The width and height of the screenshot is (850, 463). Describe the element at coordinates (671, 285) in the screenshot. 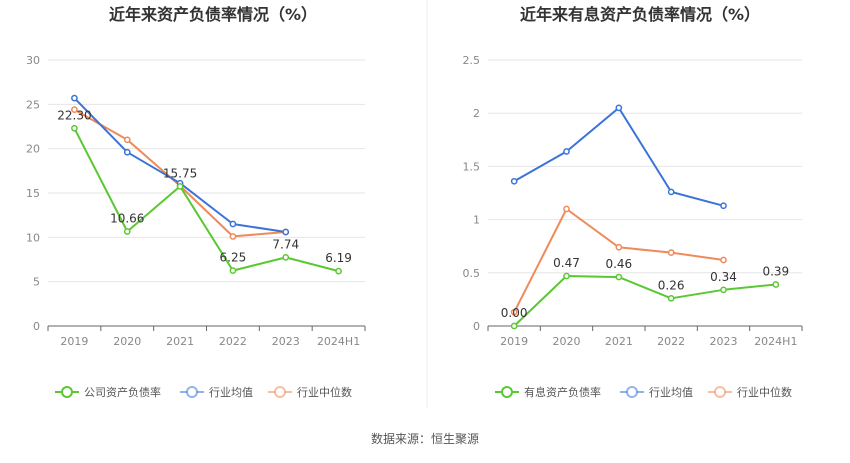

I see `data-label: 0.26` at that location.